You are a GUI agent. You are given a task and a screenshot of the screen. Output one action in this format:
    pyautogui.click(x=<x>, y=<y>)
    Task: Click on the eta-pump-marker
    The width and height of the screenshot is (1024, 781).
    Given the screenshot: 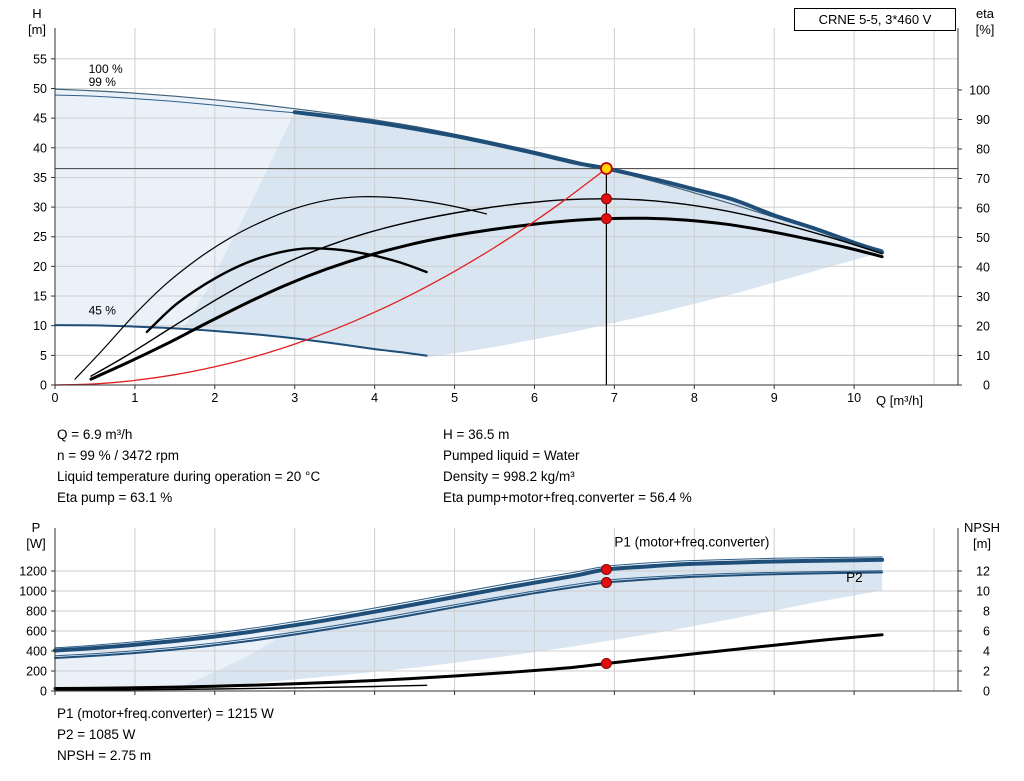 What is the action you would take?
    pyautogui.click(x=606, y=199)
    